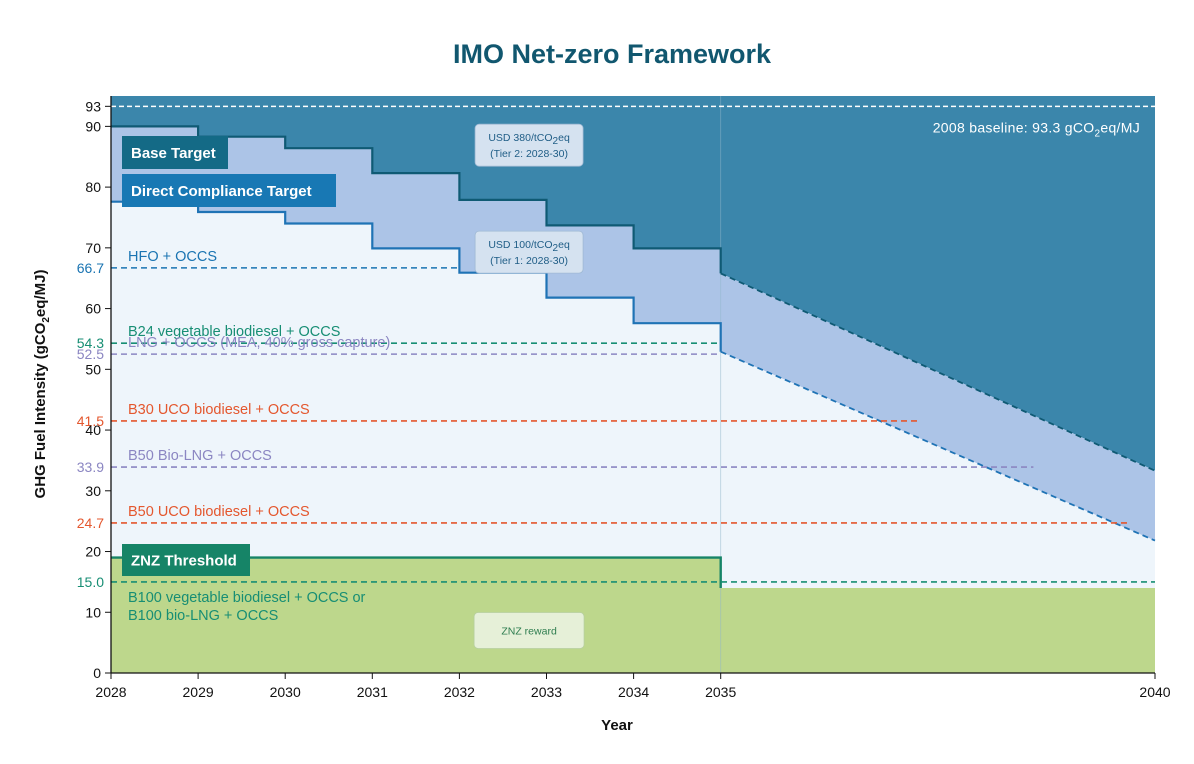 The height and width of the screenshot is (764, 1194). Describe the element at coordinates (93, 430) in the screenshot. I see `y-tick-label-4: 40` at that location.